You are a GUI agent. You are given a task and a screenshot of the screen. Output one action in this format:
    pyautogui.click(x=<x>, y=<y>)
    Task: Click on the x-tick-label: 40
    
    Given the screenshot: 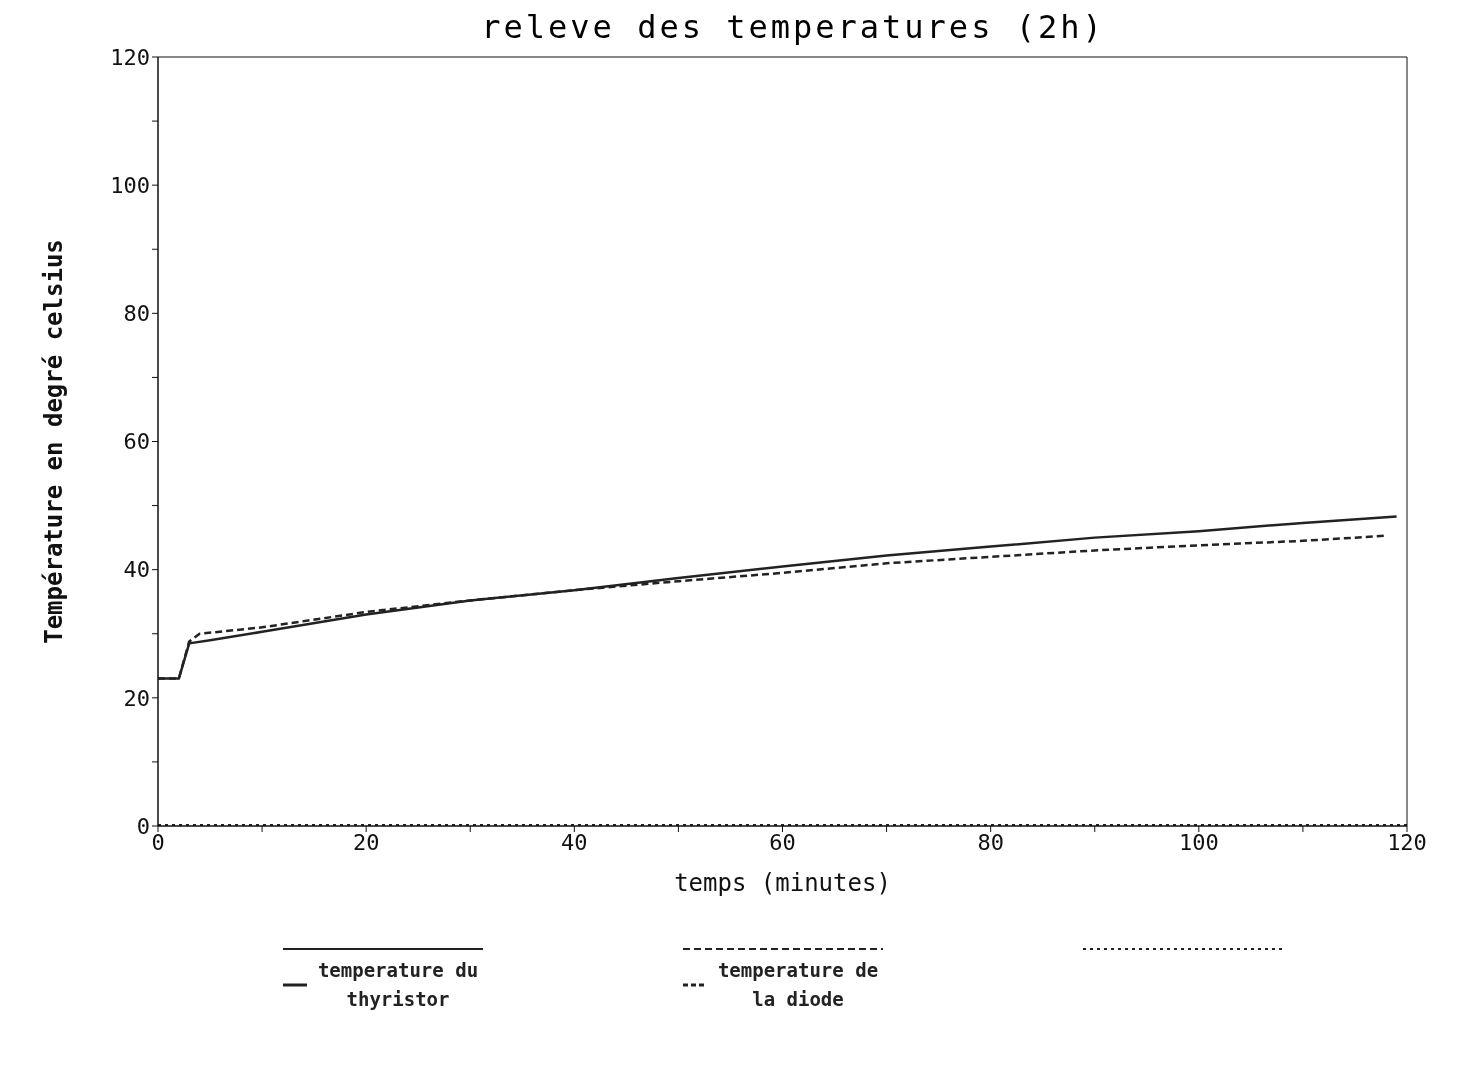 What is the action you would take?
    pyautogui.click(x=574, y=842)
    